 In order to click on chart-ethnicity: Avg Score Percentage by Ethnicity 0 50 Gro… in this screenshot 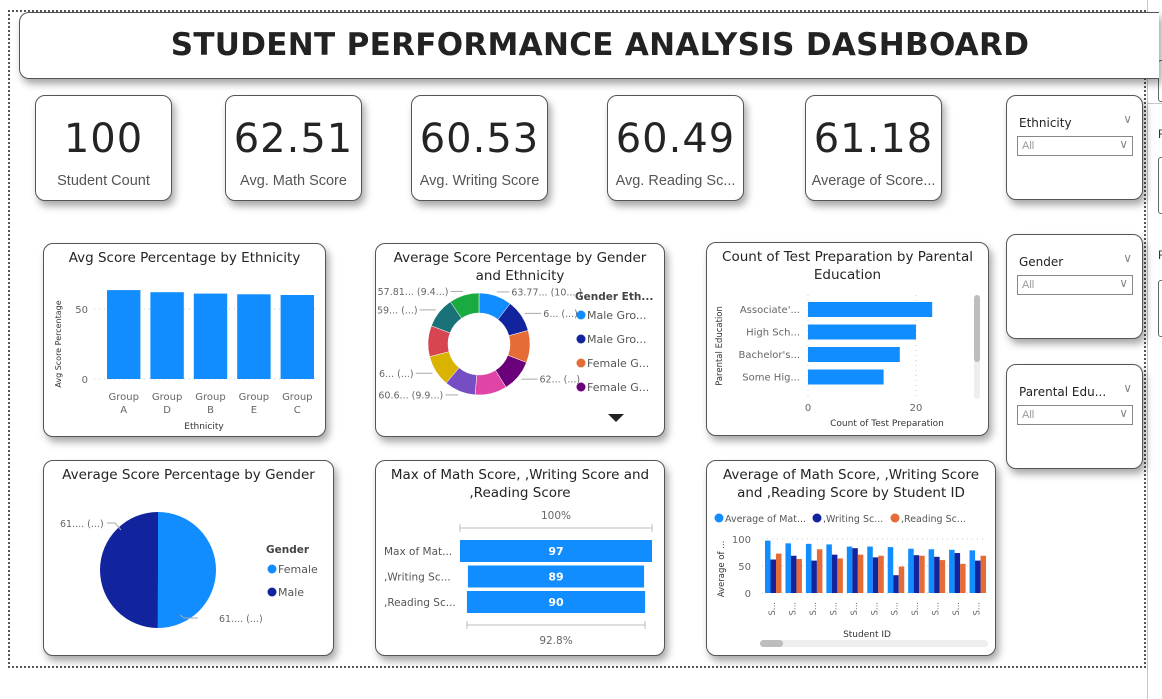, I will do `click(184, 340)`.